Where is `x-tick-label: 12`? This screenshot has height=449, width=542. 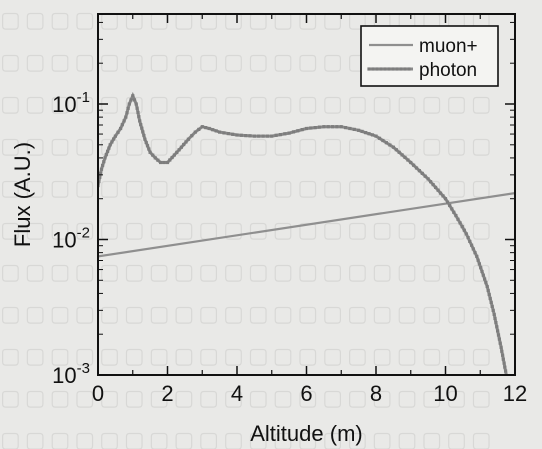 x-tick-label: 12 is located at coordinates (515, 393).